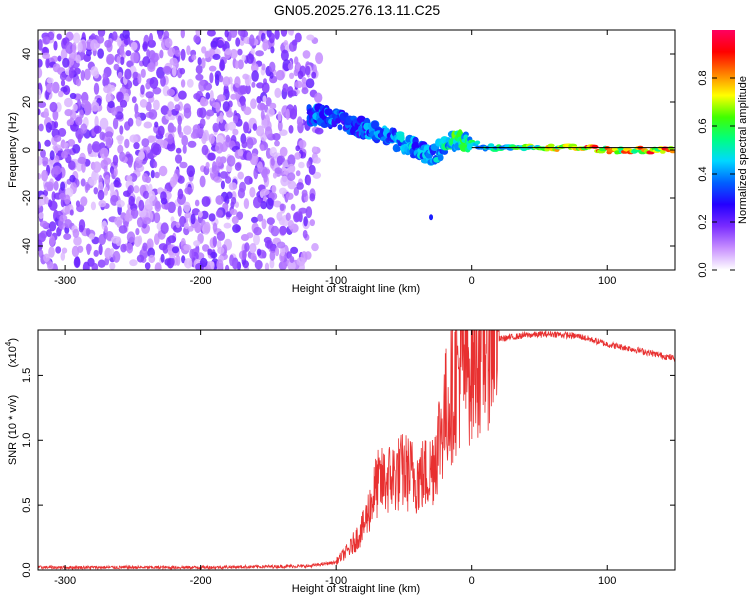  Describe the element at coordinates (27, 54) in the screenshot. I see `y-tick-label: 40` at that location.